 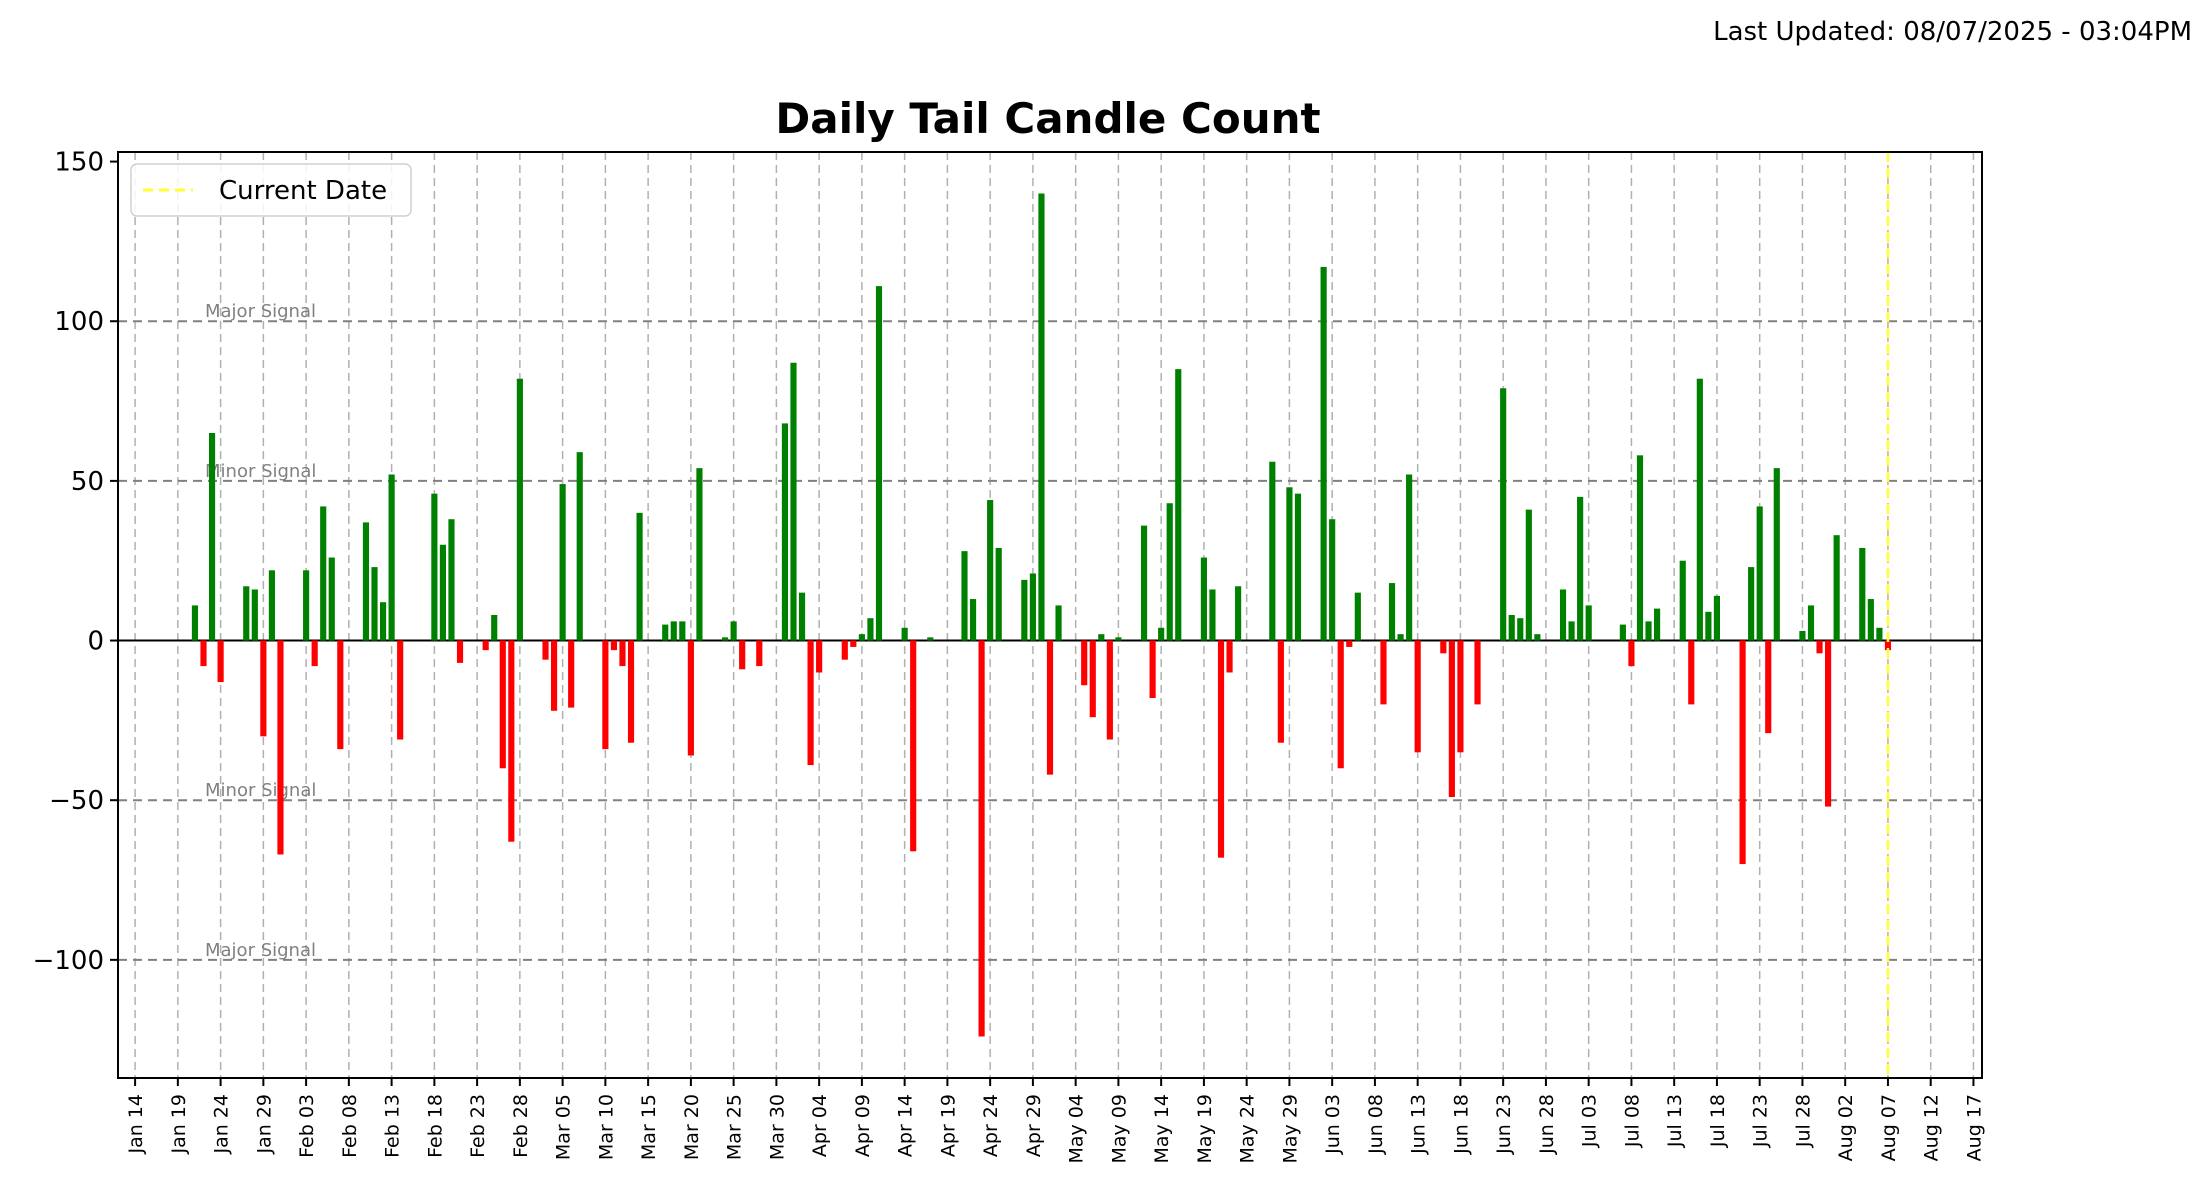 What do you see at coordinates (1333, 1124) in the screenshot?
I see `x-tick-label: Jun 03` at bounding box center [1333, 1124].